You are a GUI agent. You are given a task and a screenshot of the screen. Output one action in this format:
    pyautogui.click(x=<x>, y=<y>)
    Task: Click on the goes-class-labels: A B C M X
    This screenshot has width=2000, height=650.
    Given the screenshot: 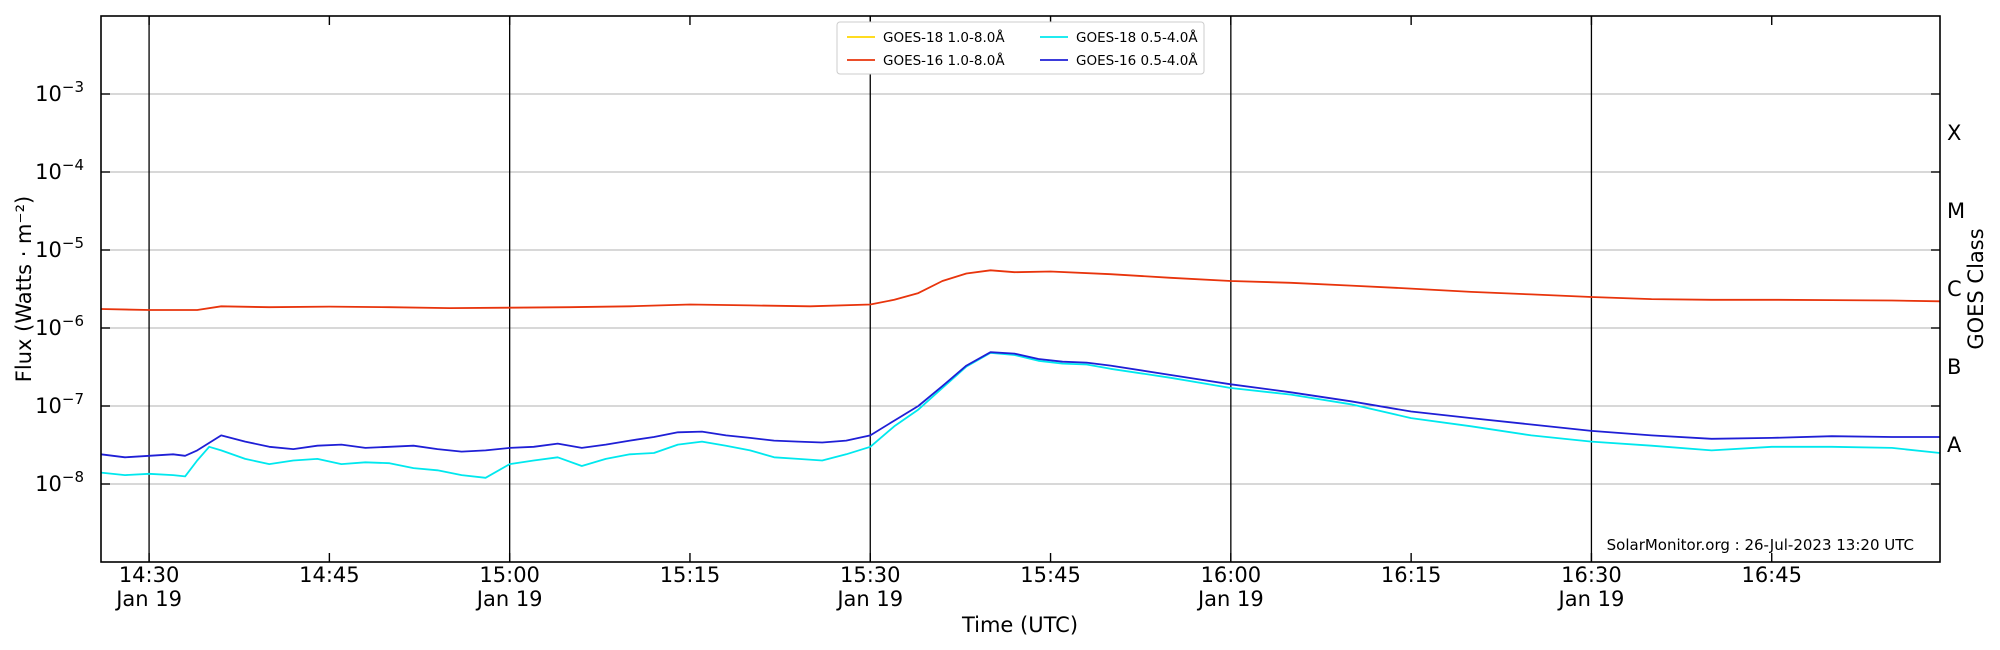 What is the action you would take?
    pyautogui.click(x=1956, y=289)
    